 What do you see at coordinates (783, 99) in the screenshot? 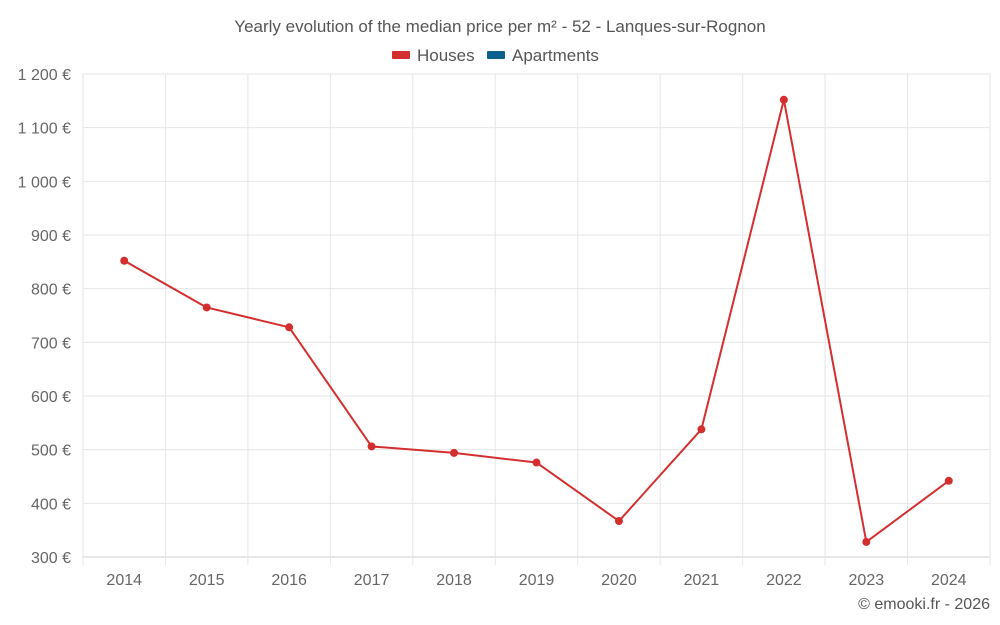
I see `data-point-houses-2022` at bounding box center [783, 99].